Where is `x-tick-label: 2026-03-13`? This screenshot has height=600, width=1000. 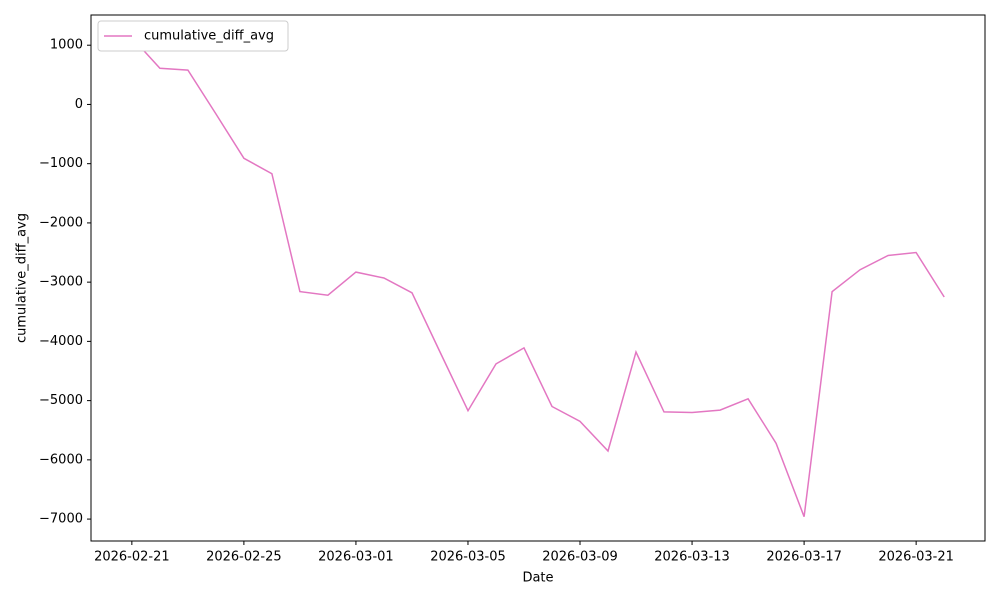
x-tick-label: 2026-03-13 is located at coordinates (692, 557).